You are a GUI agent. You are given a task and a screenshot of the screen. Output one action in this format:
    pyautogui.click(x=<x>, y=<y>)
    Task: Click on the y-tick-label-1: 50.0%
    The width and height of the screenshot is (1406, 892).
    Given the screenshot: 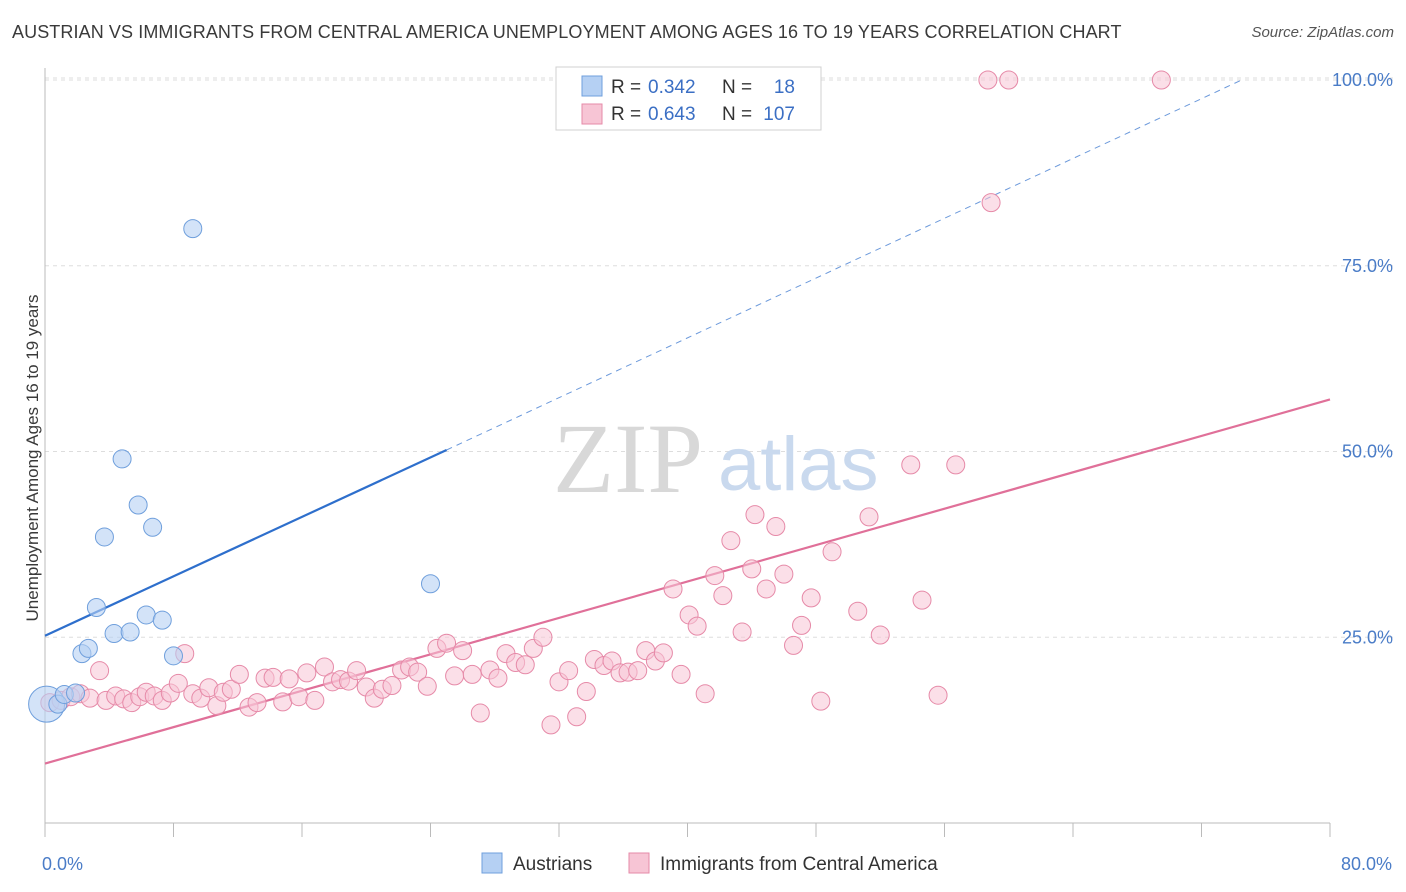 What is the action you would take?
    pyautogui.click(x=1367, y=452)
    